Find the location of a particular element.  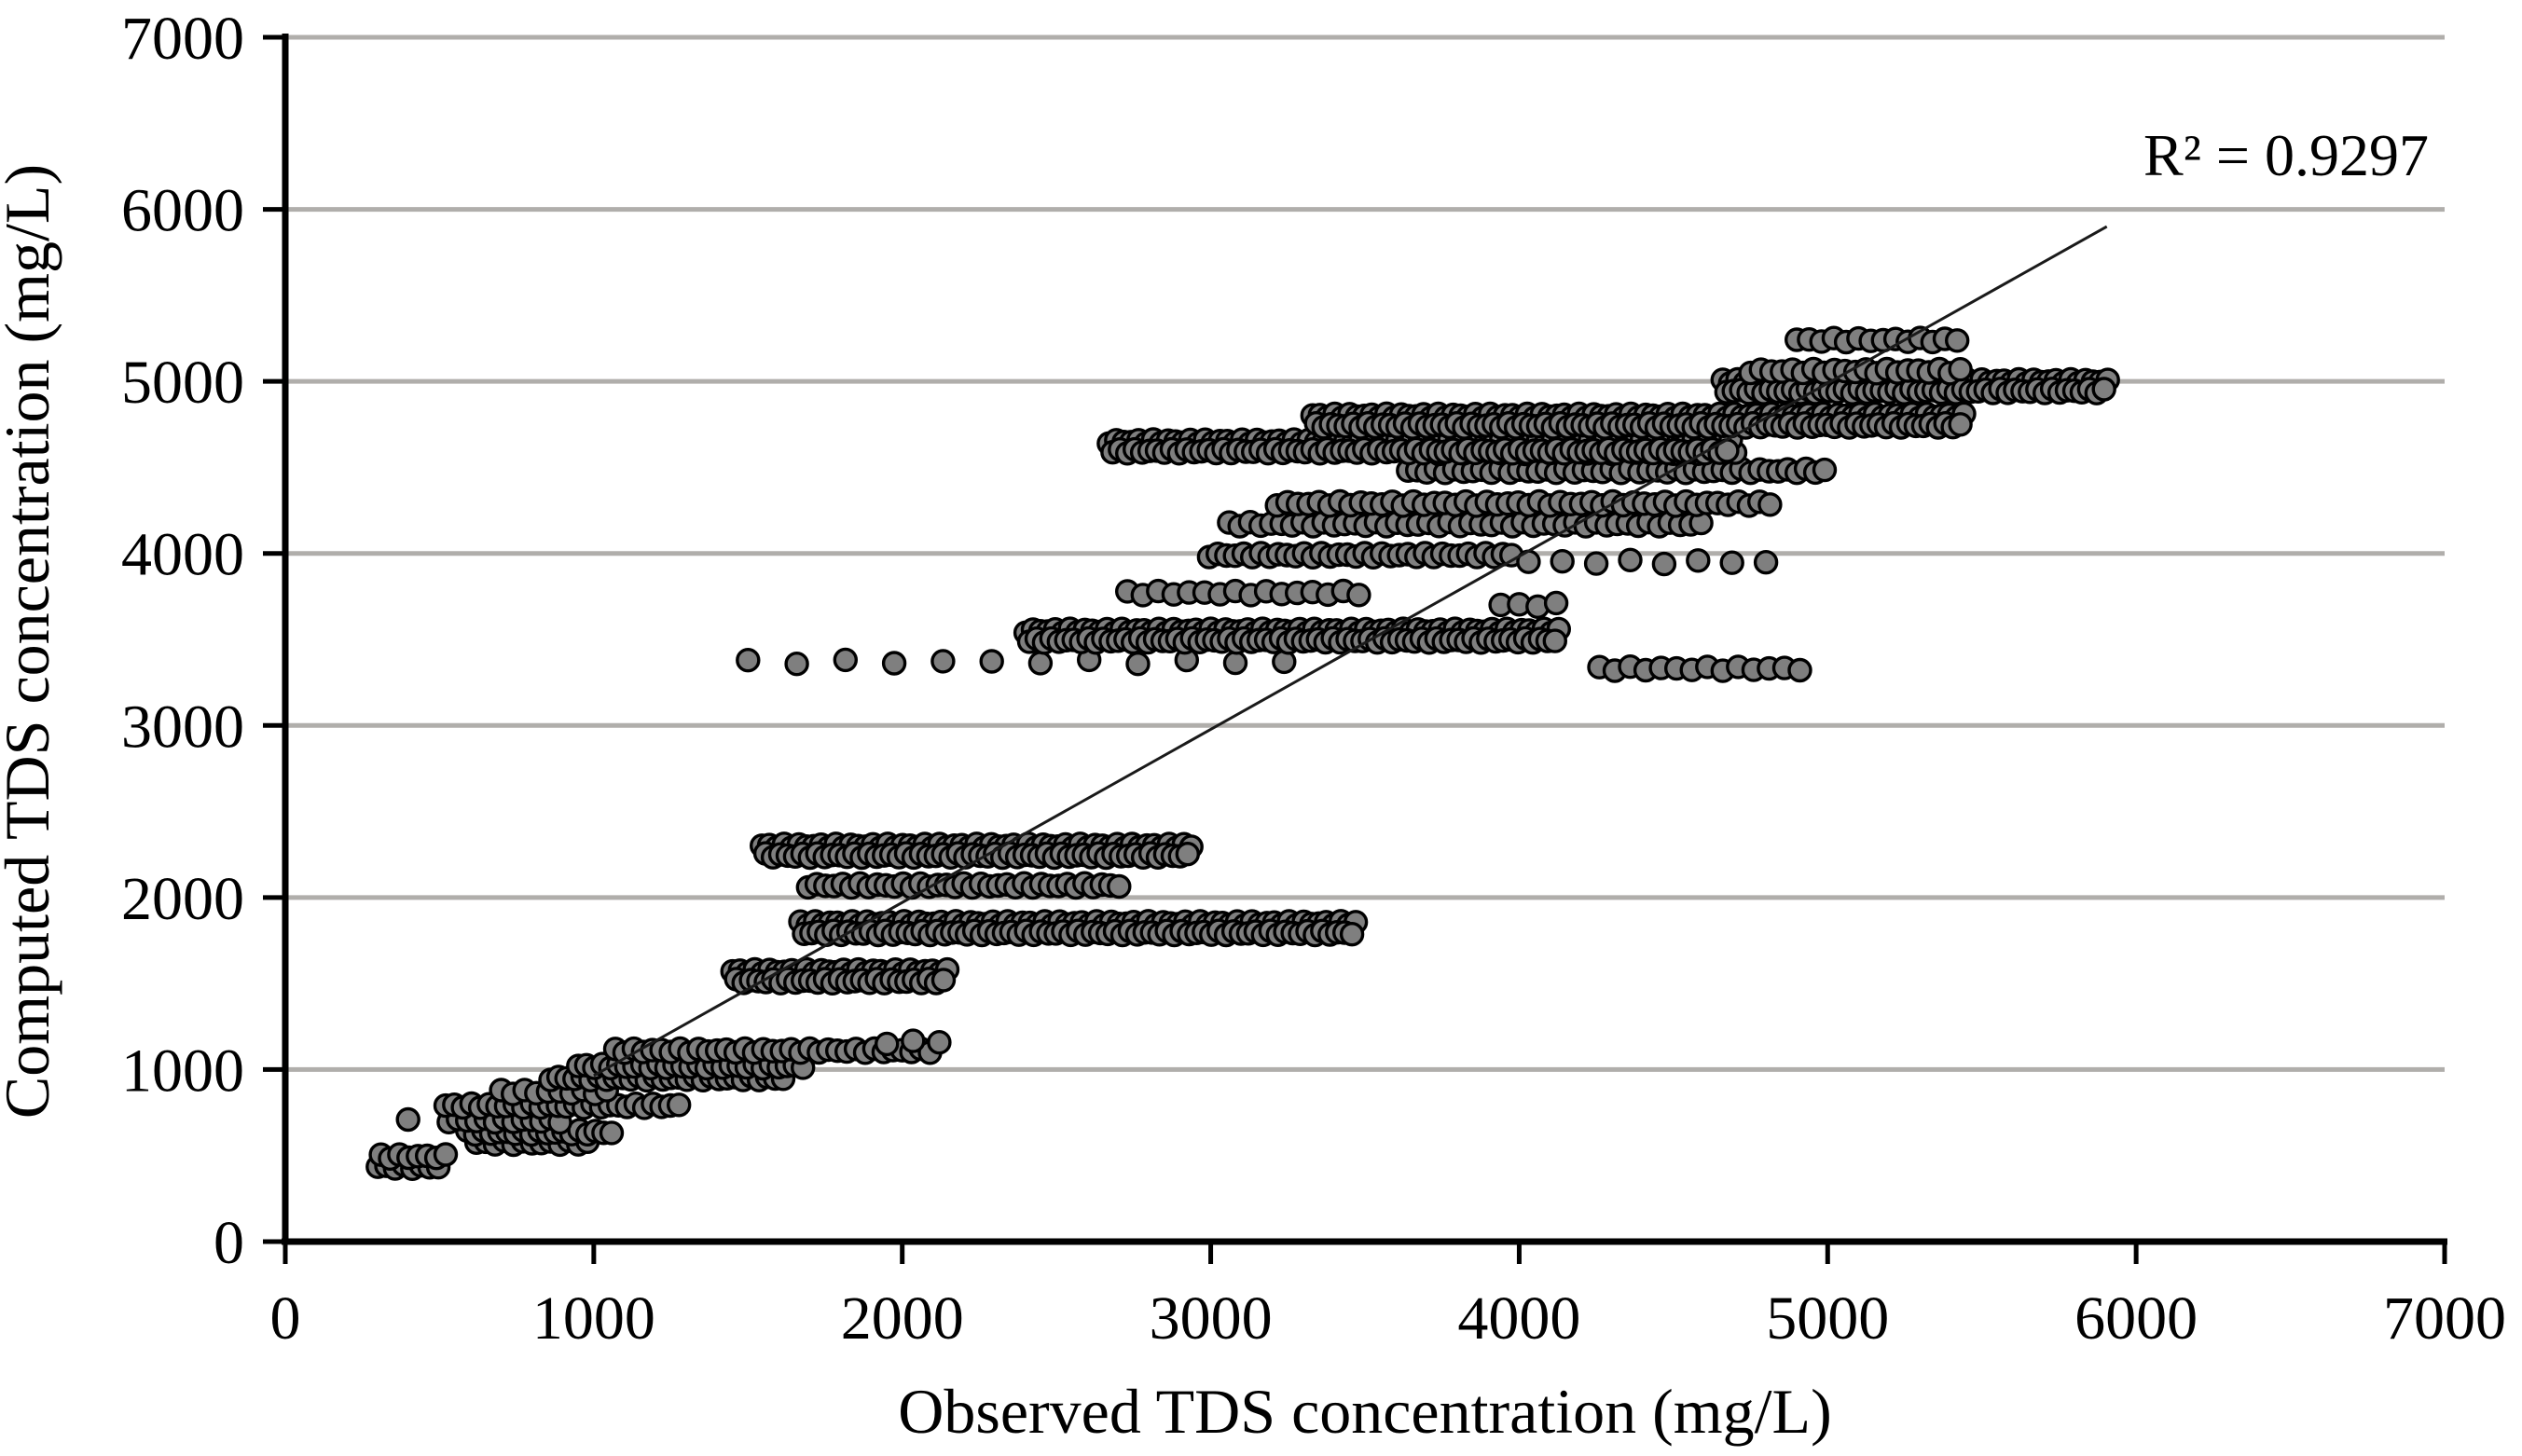

y-tick-label: 0 is located at coordinates (229, 1243).